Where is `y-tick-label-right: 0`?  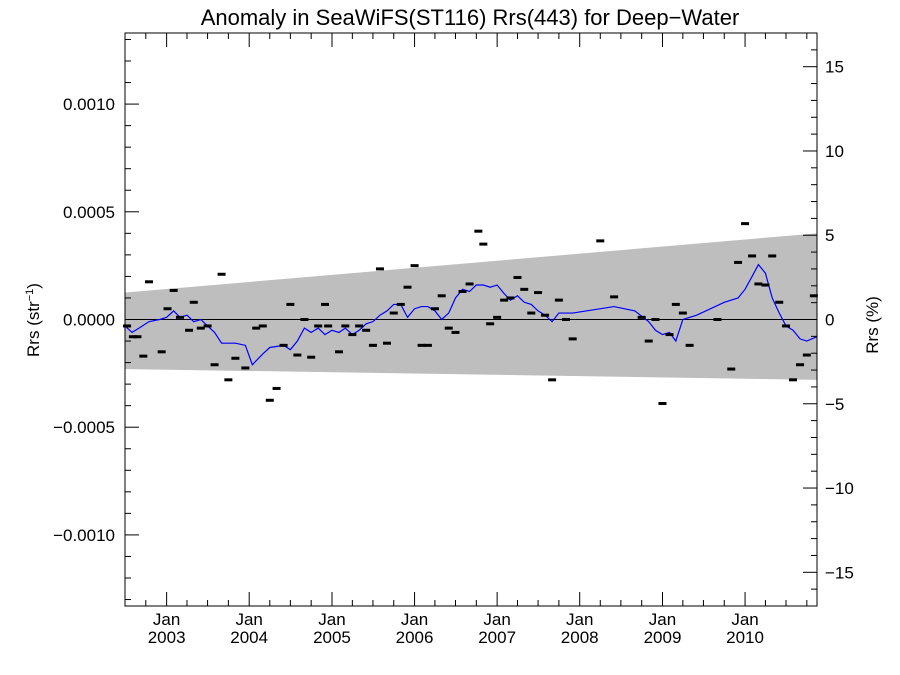 y-tick-label-right: 0 is located at coordinates (829, 320).